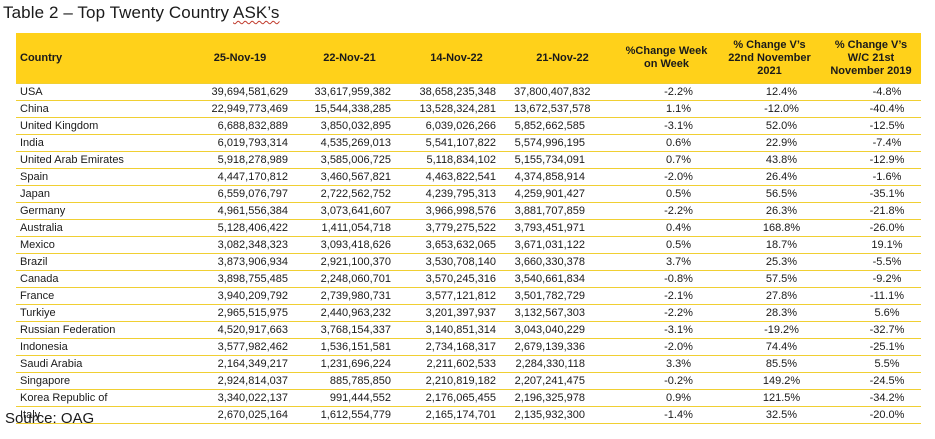 The width and height of the screenshot is (935, 439). What do you see at coordinates (456, 245) in the screenshot?
I see `cell-14-nov-22: 3,653,632,065` at bounding box center [456, 245].